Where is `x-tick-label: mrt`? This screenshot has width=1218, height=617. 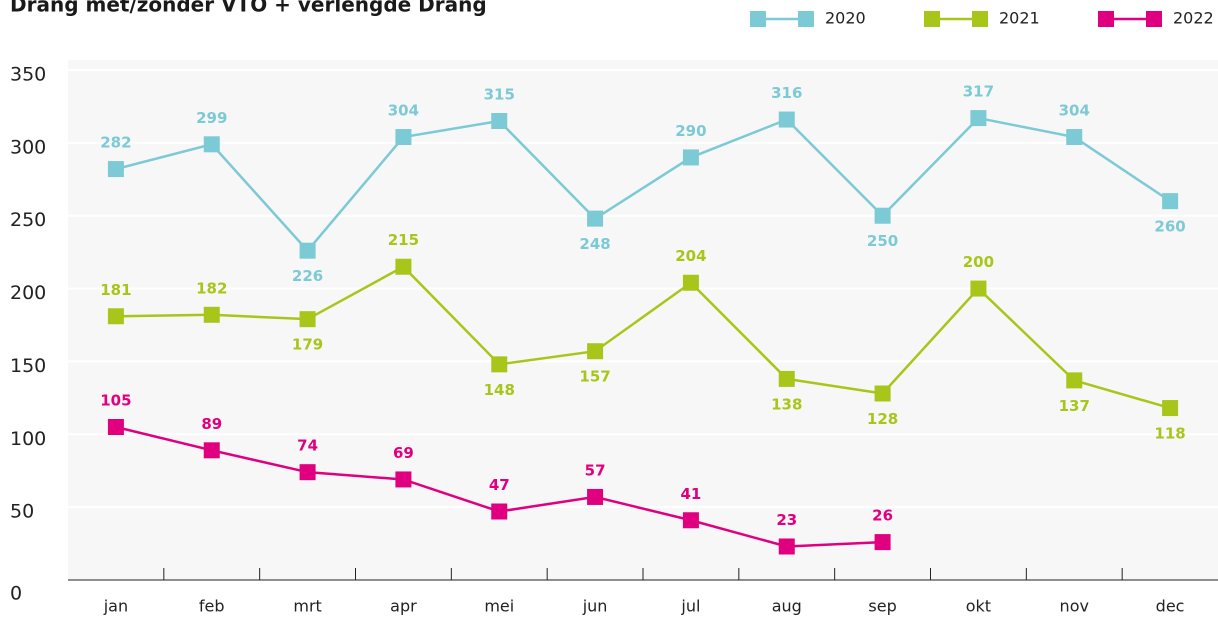 x-tick-label: mrt is located at coordinates (307, 606).